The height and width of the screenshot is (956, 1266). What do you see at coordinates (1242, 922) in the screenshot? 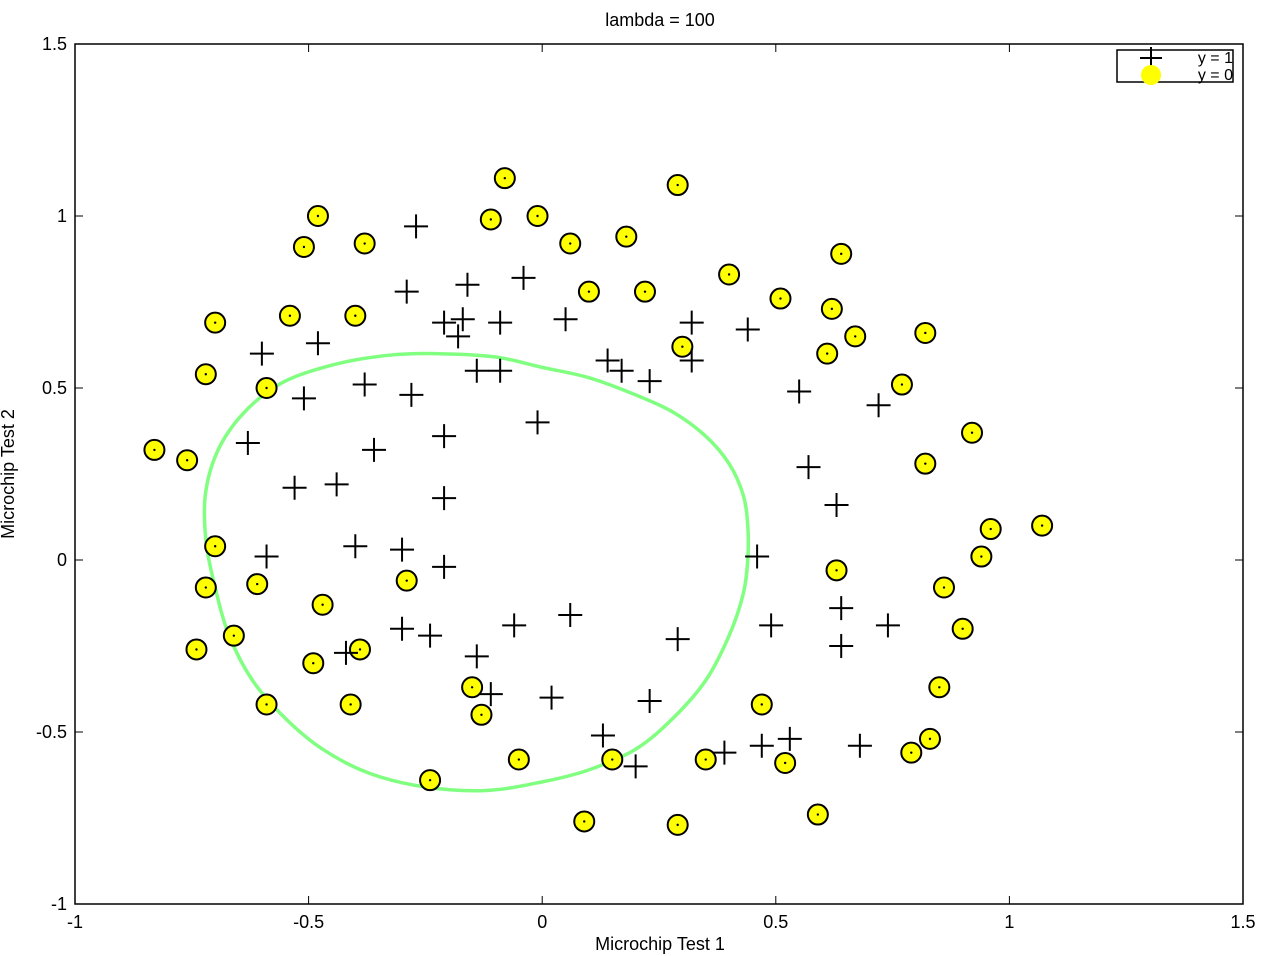
I see `x-tick-label: 1.5` at bounding box center [1242, 922].